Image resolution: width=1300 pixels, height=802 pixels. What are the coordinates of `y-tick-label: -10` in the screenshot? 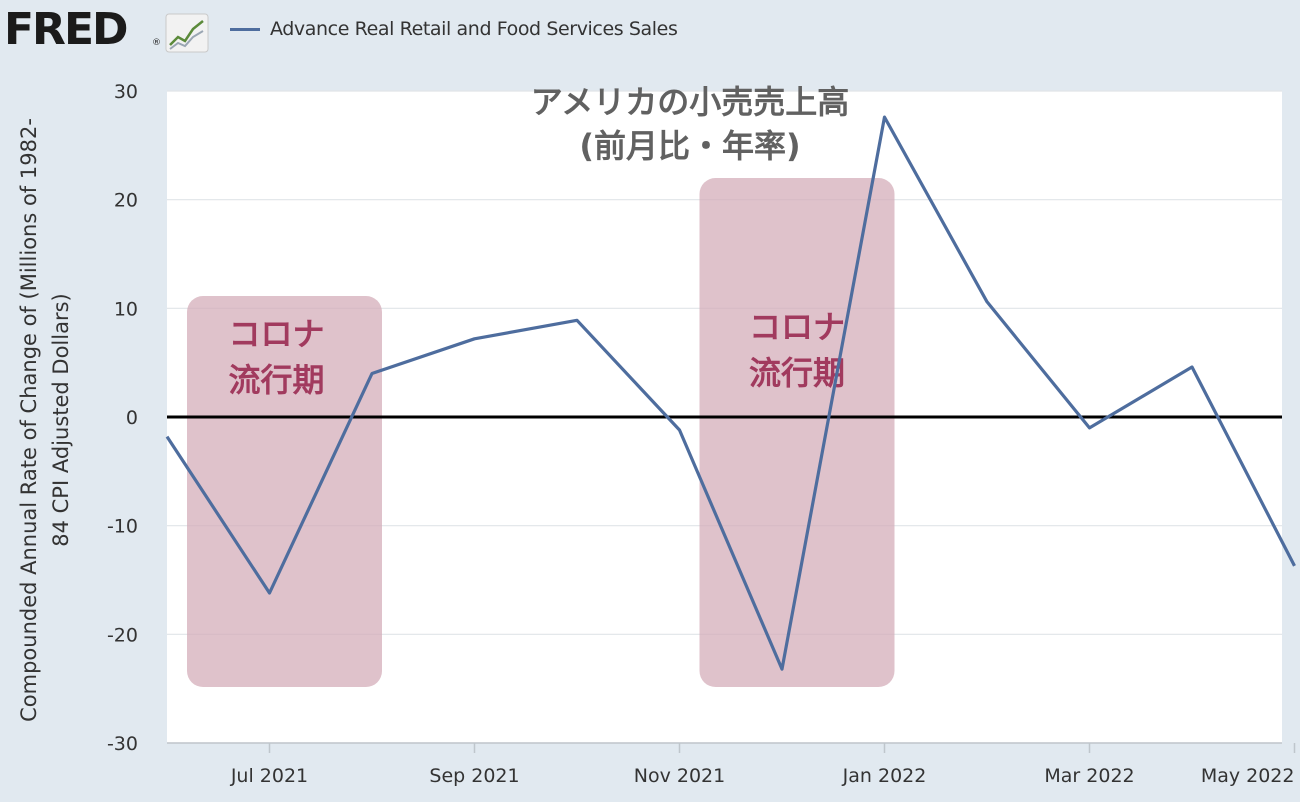 It's located at (122, 527).